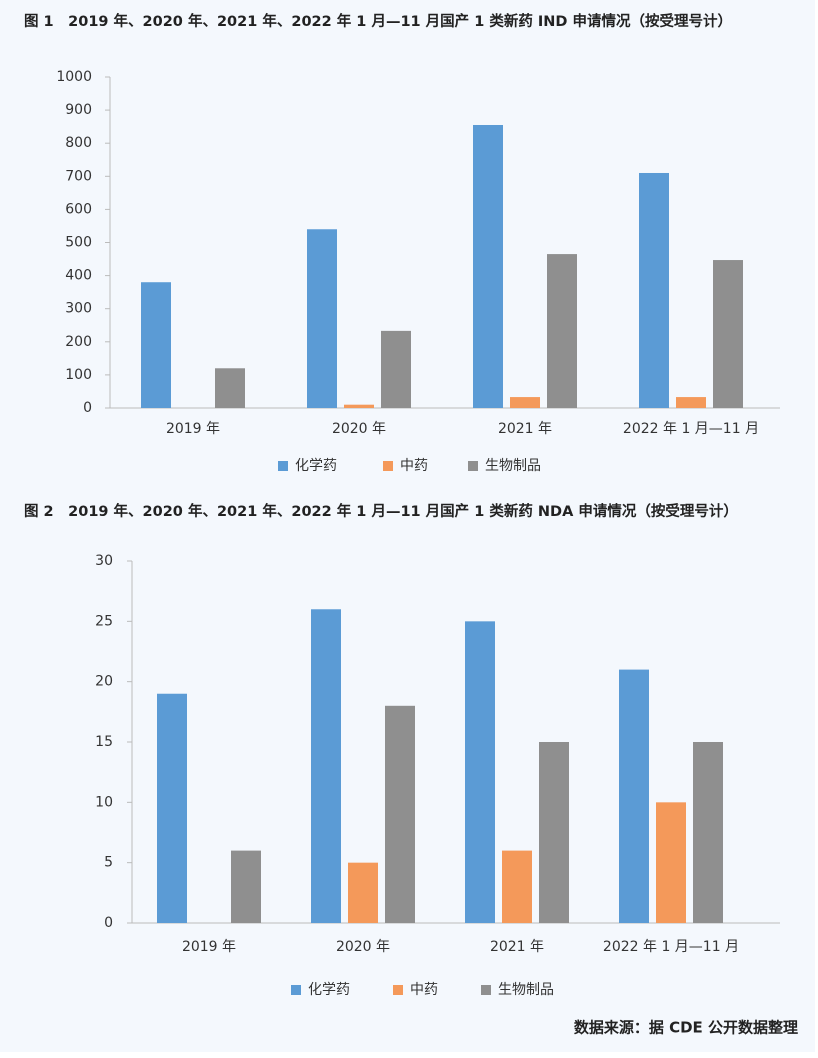 The image size is (818, 1058). What do you see at coordinates (74, 77) in the screenshot?
I see `y-tick-label: 1000` at bounding box center [74, 77].